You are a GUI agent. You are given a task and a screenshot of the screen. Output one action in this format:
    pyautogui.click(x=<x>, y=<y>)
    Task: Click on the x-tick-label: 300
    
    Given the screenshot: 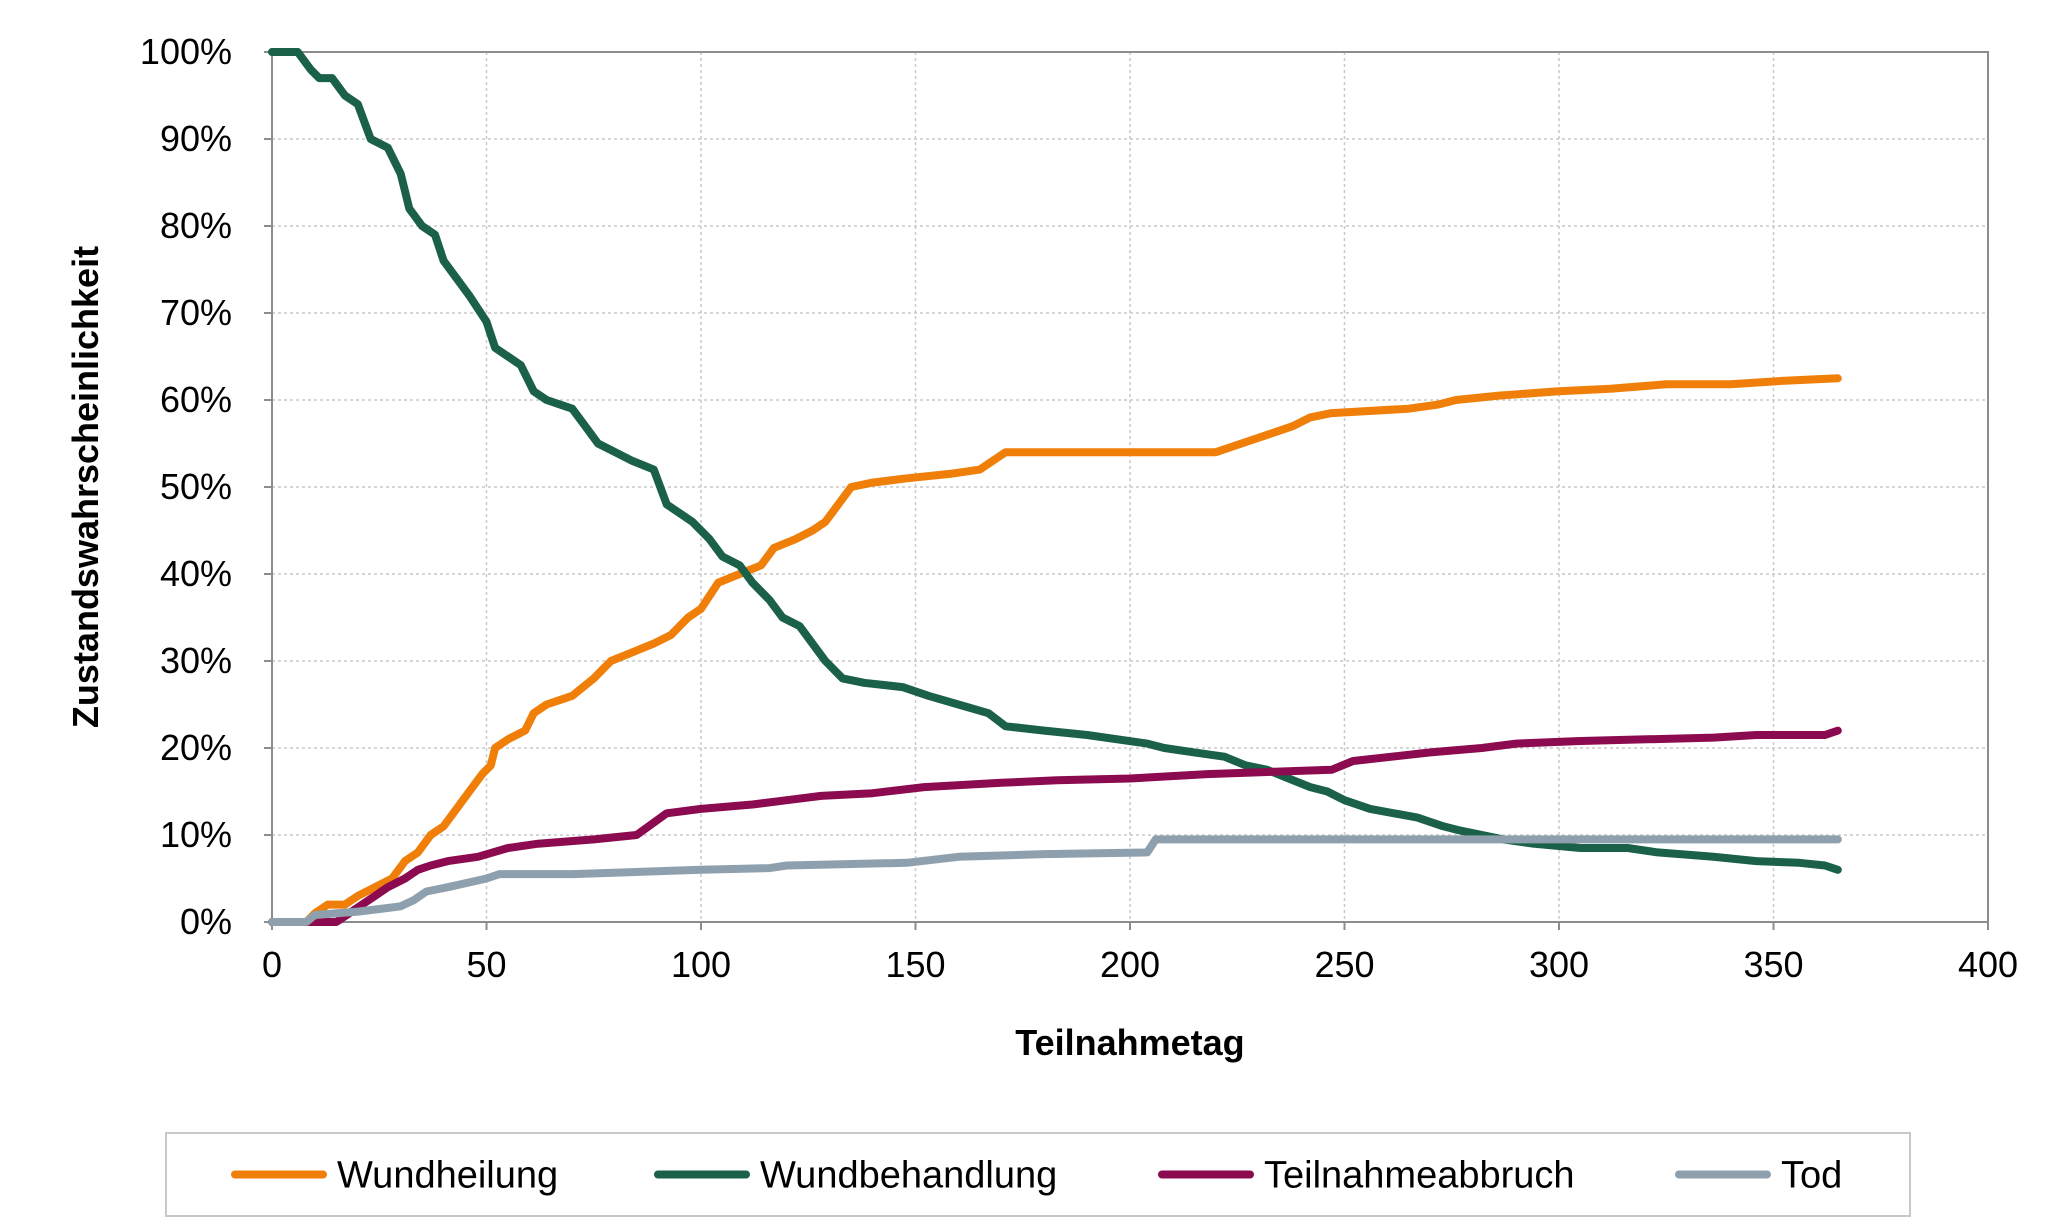 What is the action you would take?
    pyautogui.click(x=1559, y=964)
    